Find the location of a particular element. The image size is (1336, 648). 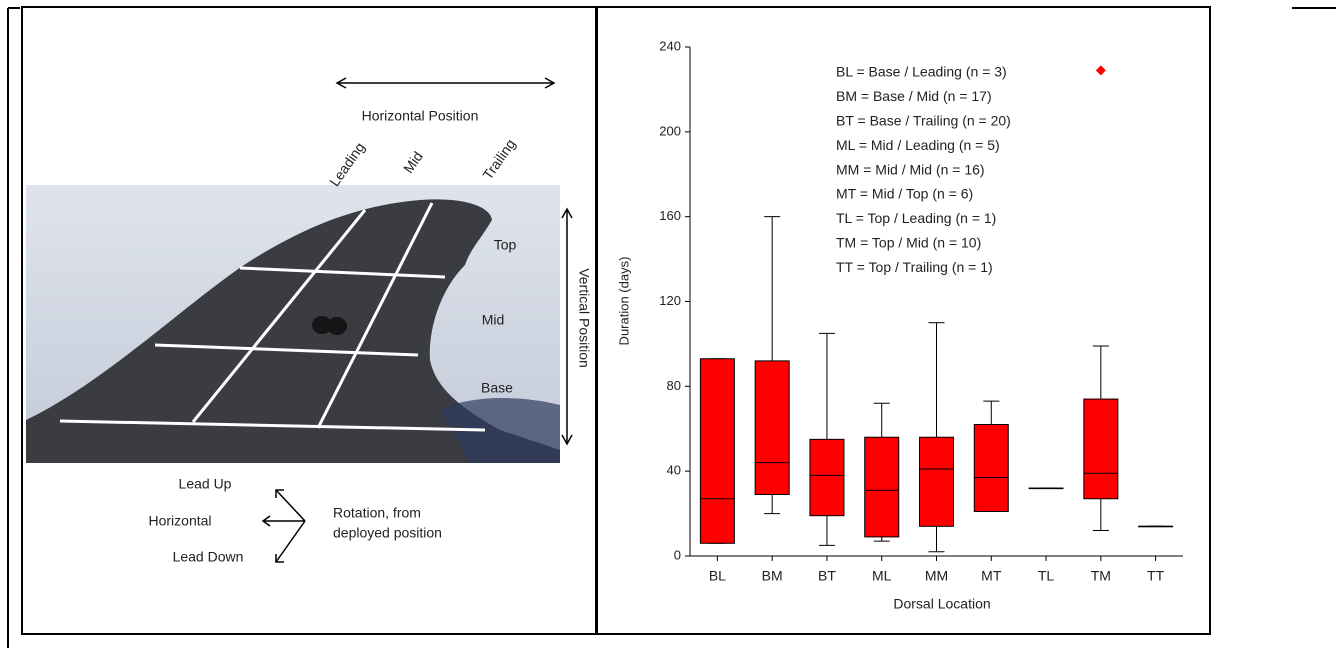

label: deployed position is located at coordinates (387, 533).